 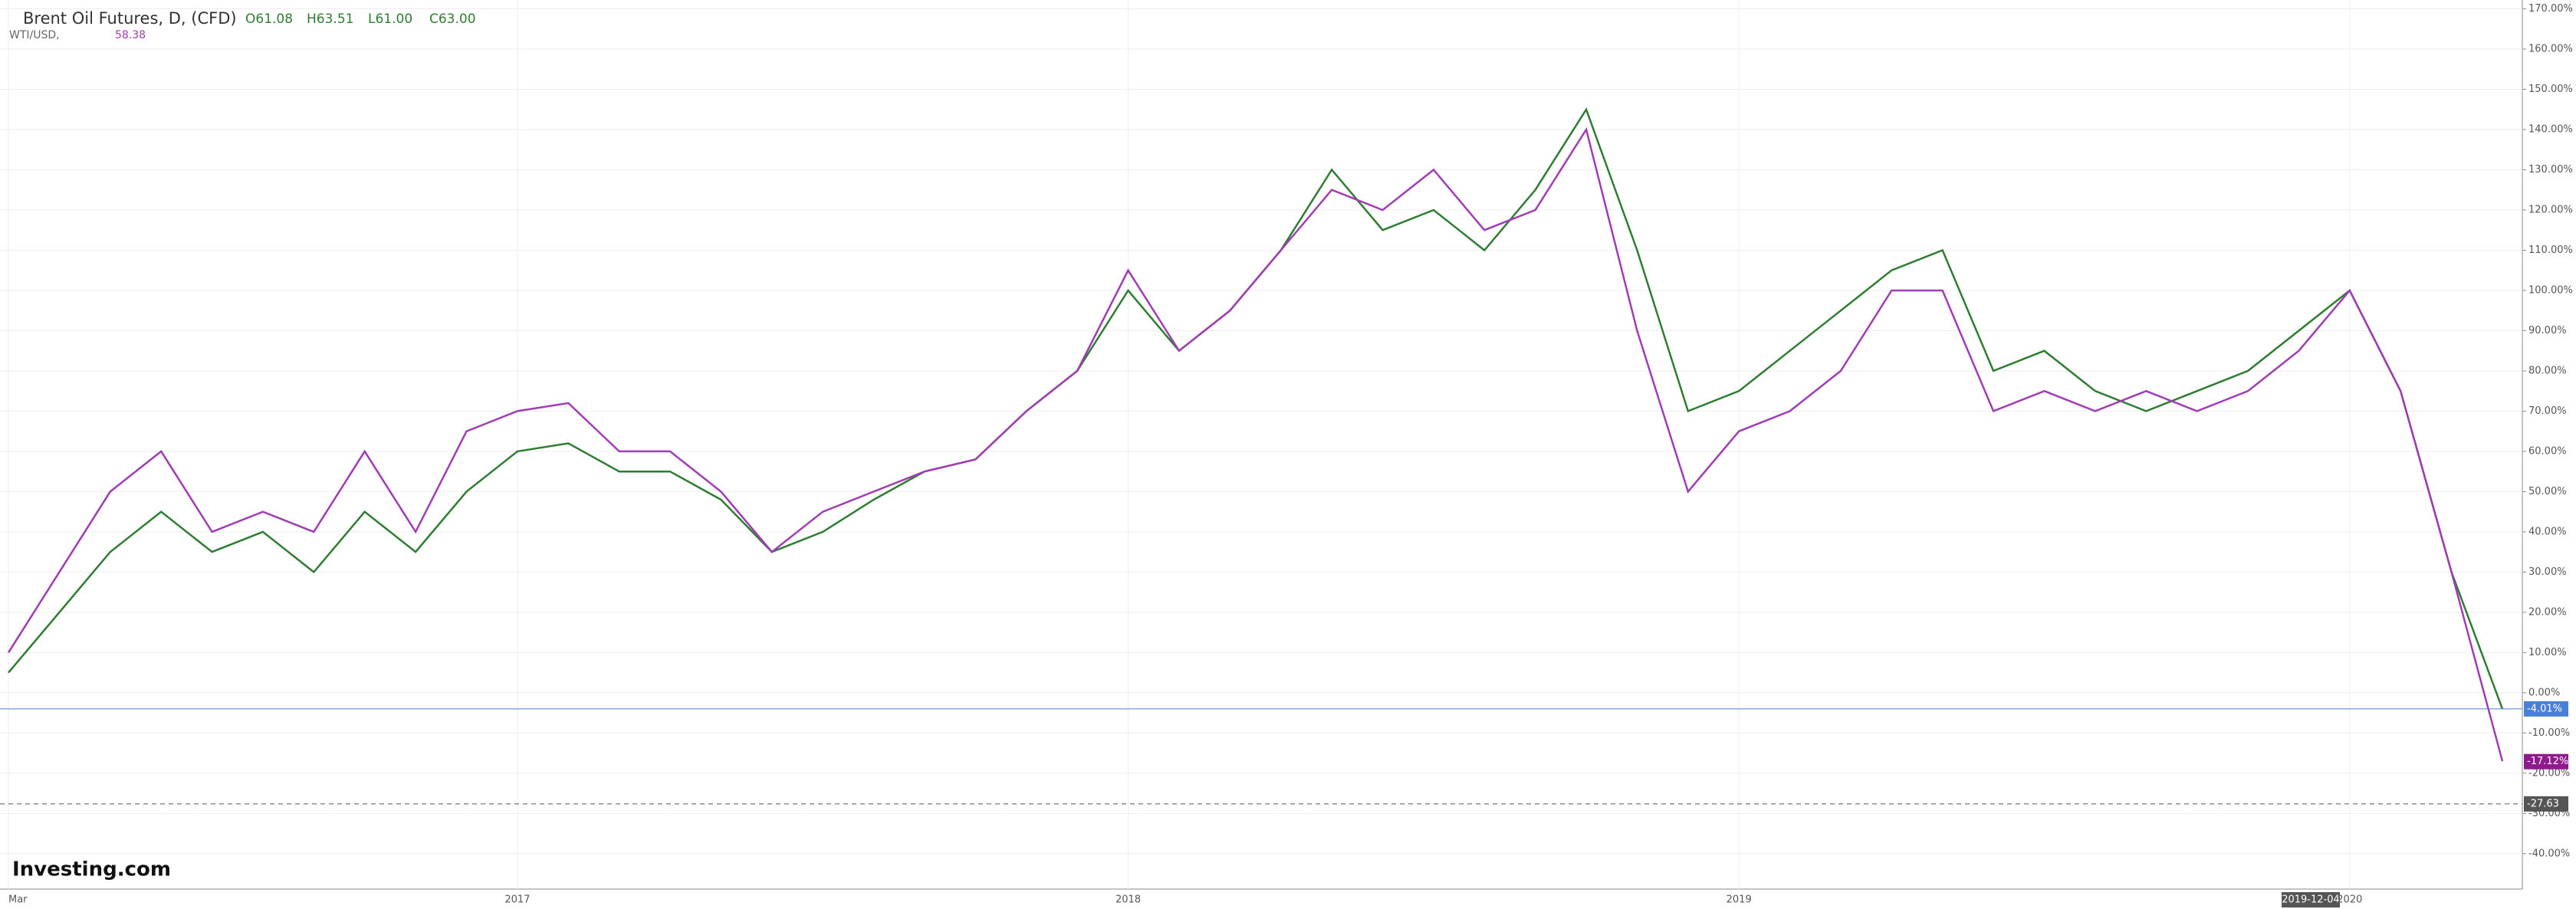 I want to click on y-tick-label: -10.00%, so click(x=2549, y=733).